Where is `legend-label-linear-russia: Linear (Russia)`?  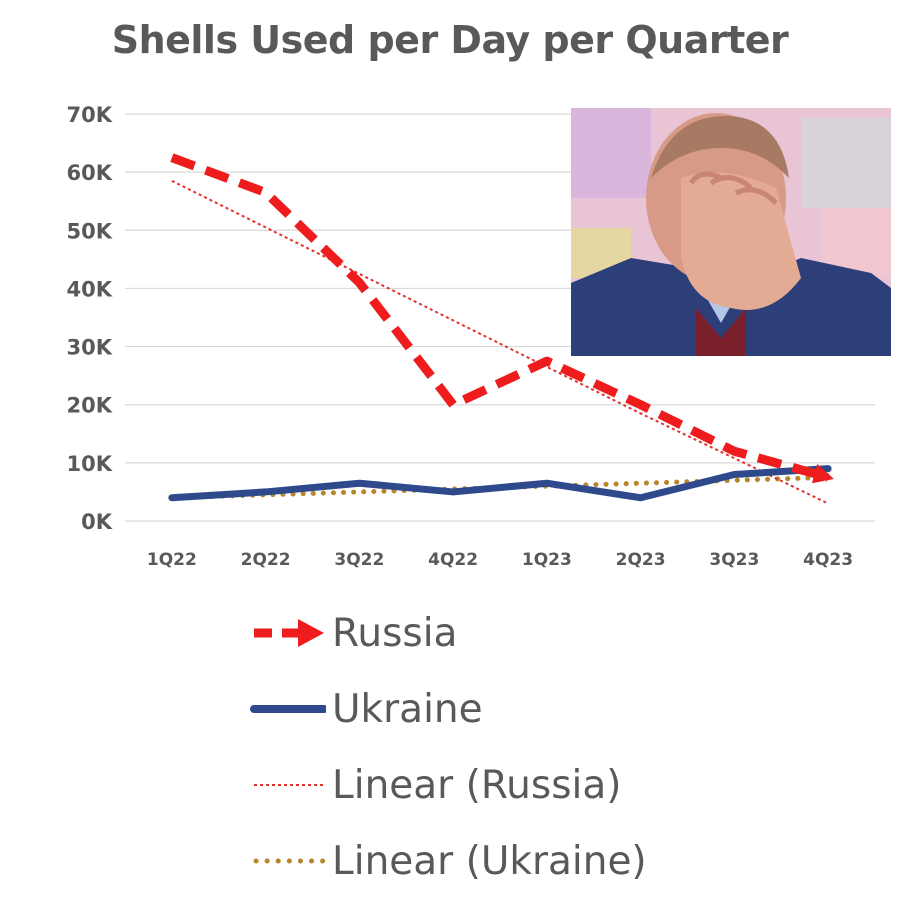 legend-label-linear-russia: Linear (Russia) is located at coordinates (477, 785).